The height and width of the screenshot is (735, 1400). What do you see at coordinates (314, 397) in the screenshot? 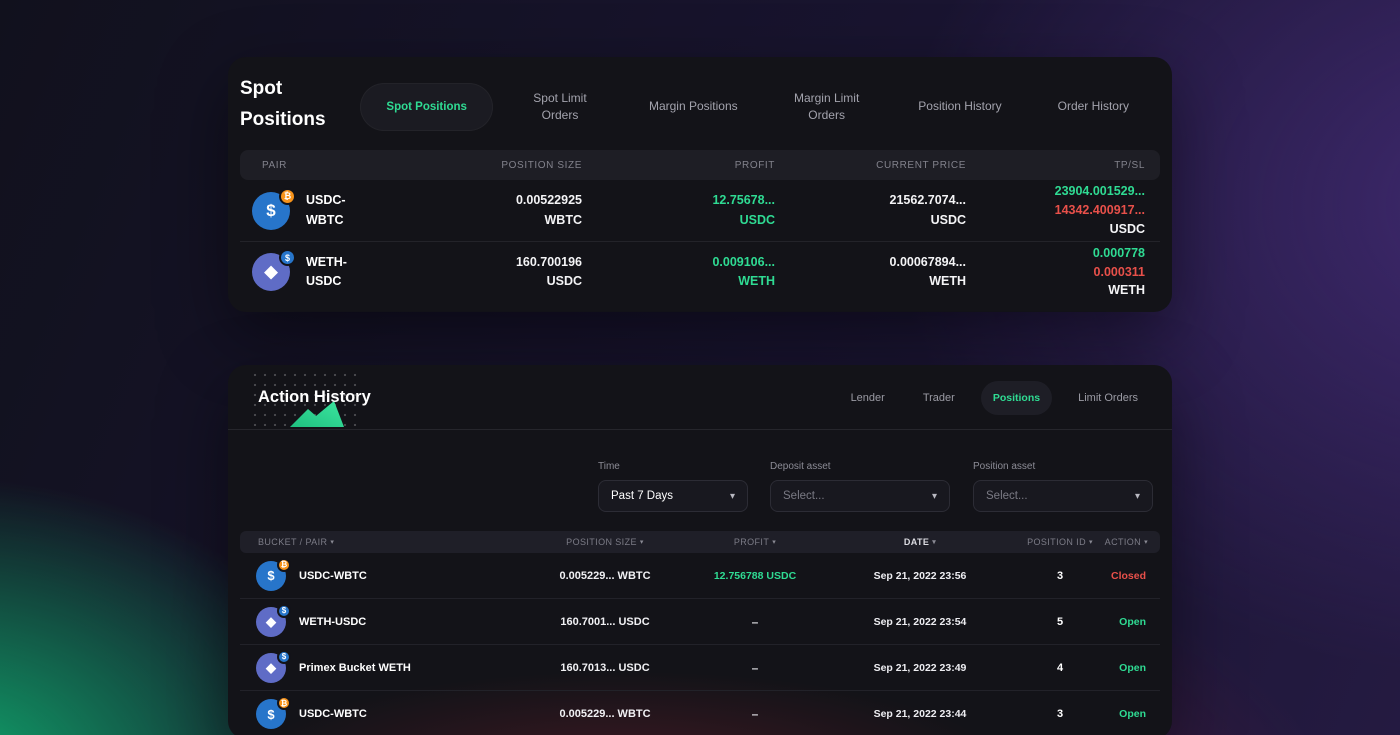
I see `action-history-title: Action History` at bounding box center [314, 397].